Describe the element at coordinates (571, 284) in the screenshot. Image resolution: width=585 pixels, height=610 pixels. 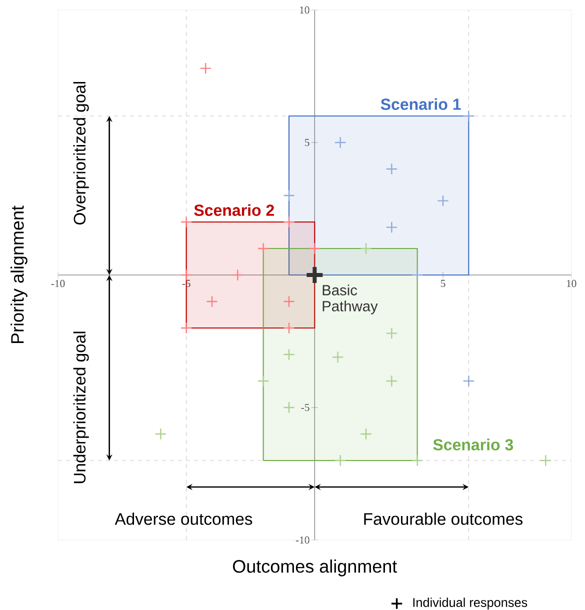
I see `x-tick-label: 10` at that location.